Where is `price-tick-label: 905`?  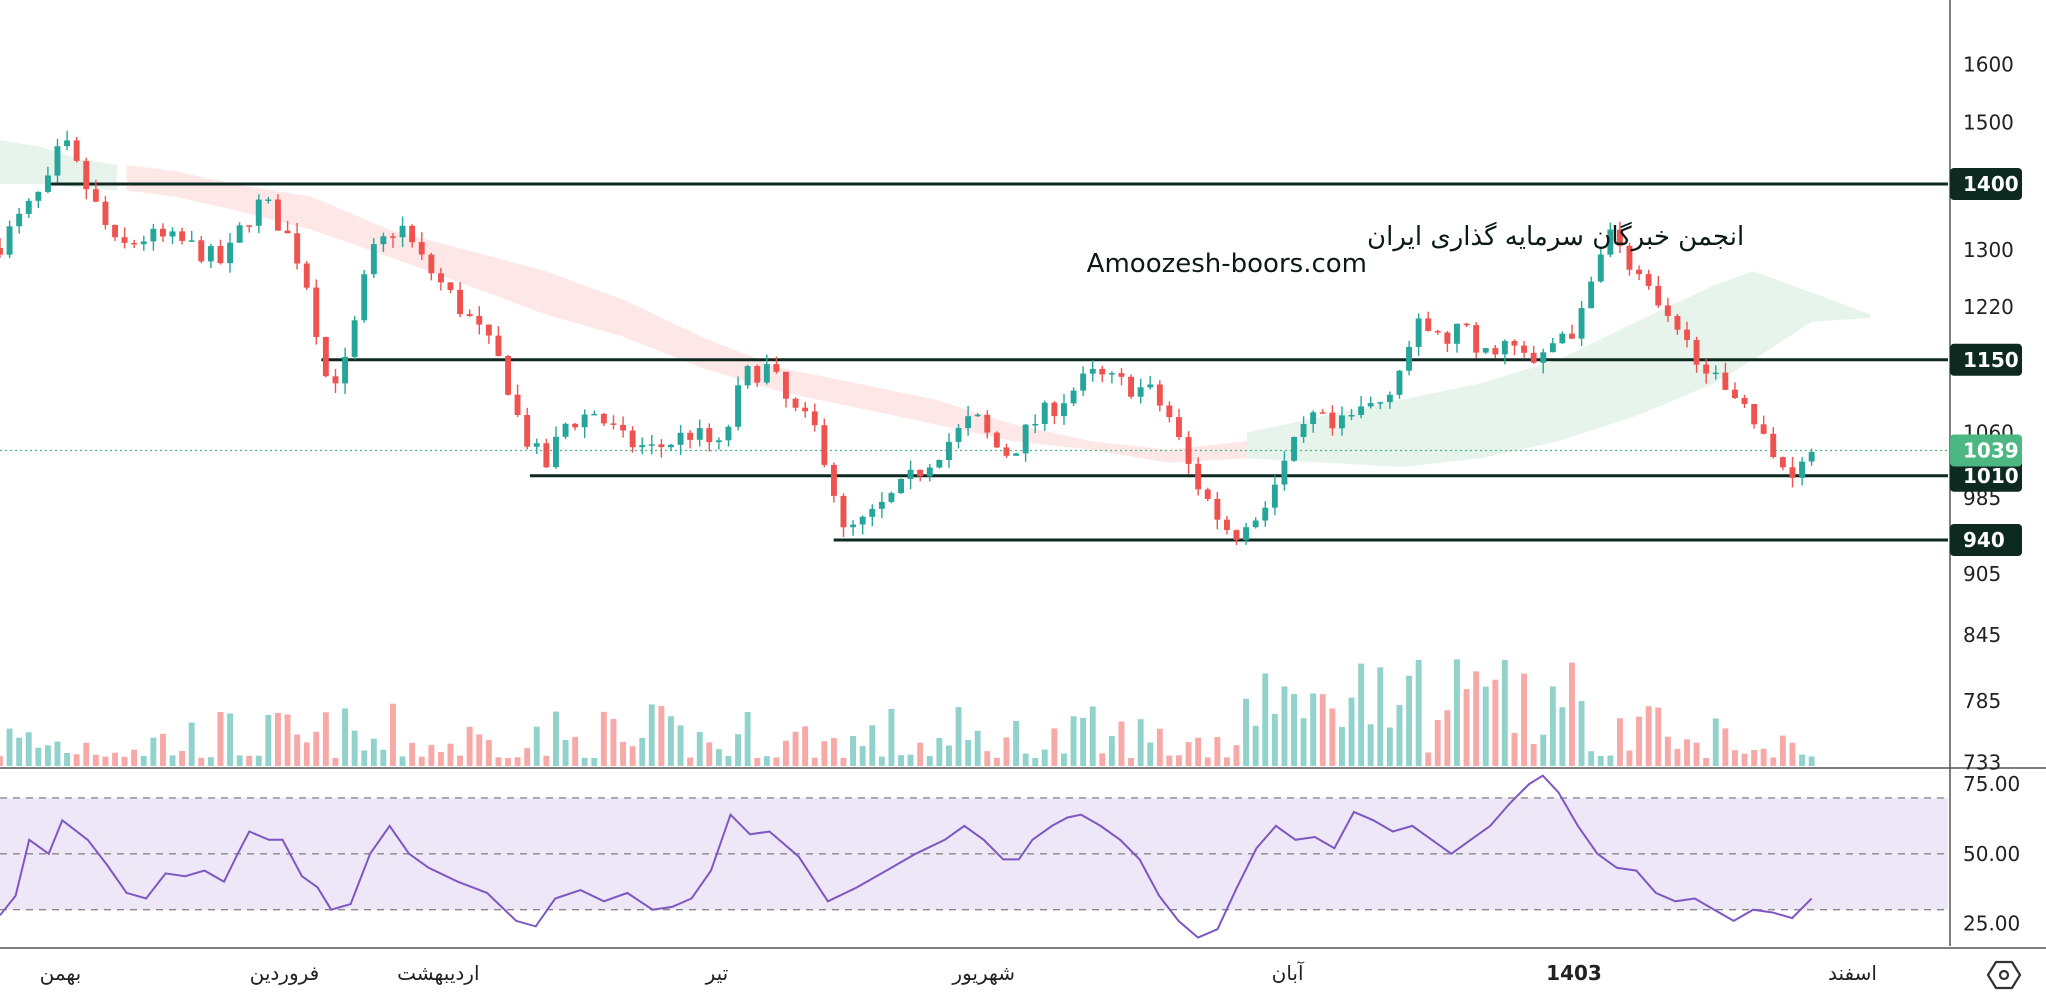 price-tick-label: 905 is located at coordinates (1982, 574).